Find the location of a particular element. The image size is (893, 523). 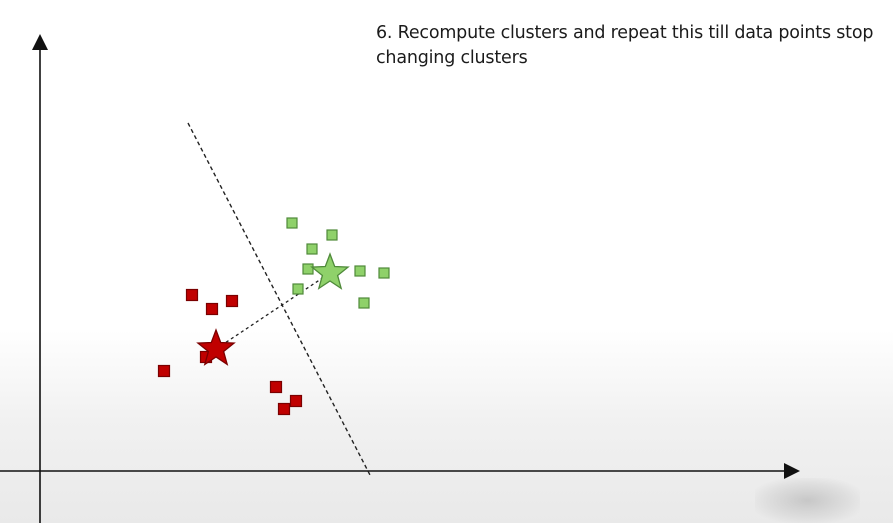

boundary-line is located at coordinates (279, 299).